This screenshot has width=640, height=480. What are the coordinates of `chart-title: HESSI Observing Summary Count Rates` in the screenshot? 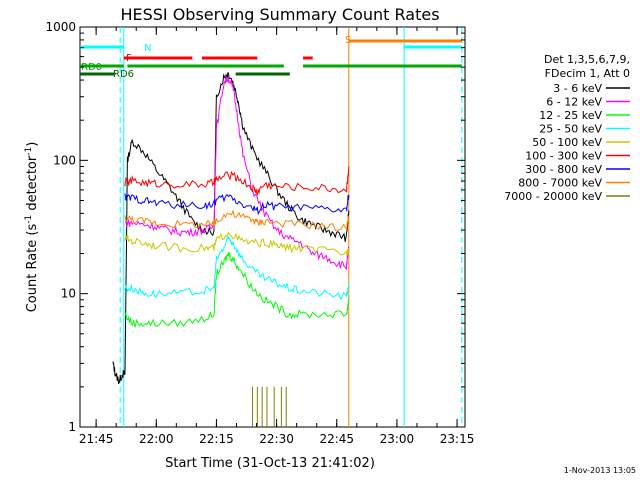 It's located at (279, 14).